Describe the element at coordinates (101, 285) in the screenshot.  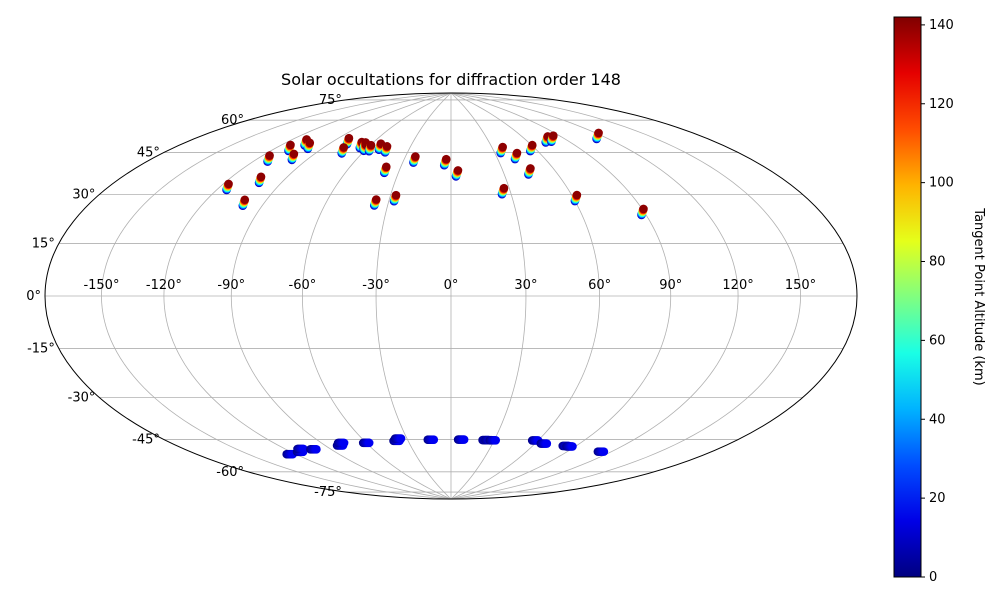
I see `longitude-tick-label: -150°` at that location.